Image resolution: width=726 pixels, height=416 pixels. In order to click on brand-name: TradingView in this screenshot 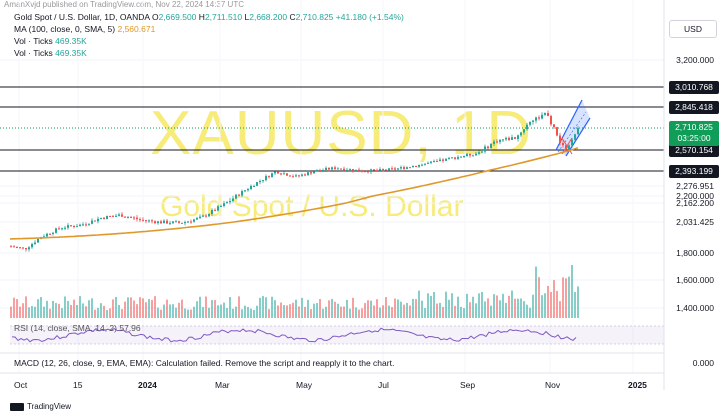, I will do `click(49, 406)`.